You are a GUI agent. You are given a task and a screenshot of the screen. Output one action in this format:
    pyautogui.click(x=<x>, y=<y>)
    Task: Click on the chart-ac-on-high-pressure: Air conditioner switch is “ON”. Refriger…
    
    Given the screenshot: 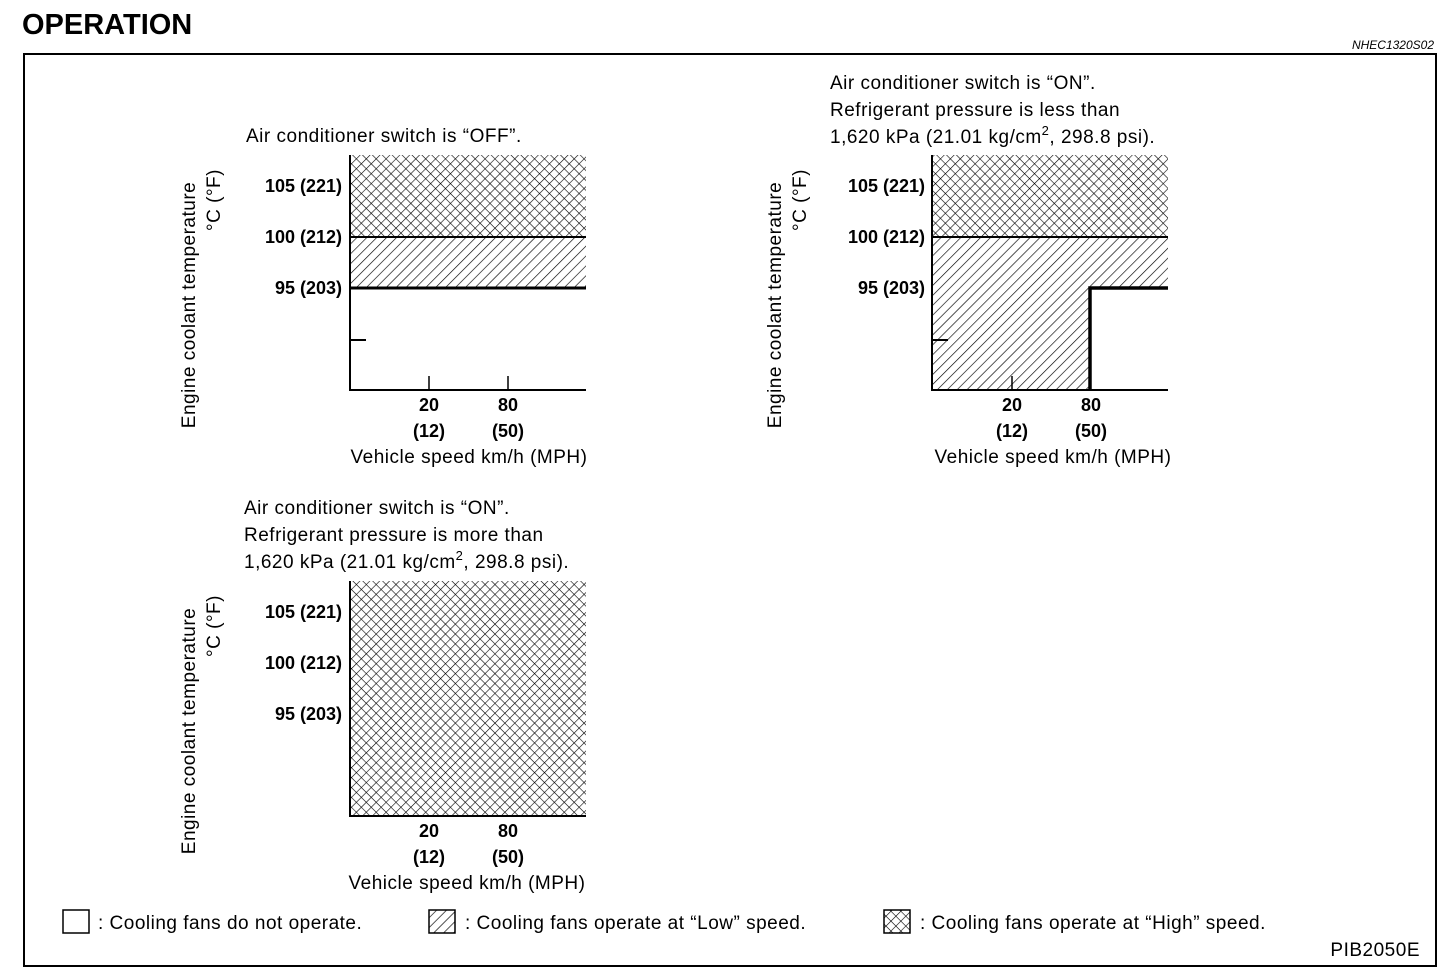 What is the action you would take?
    pyautogui.click(x=415, y=657)
    